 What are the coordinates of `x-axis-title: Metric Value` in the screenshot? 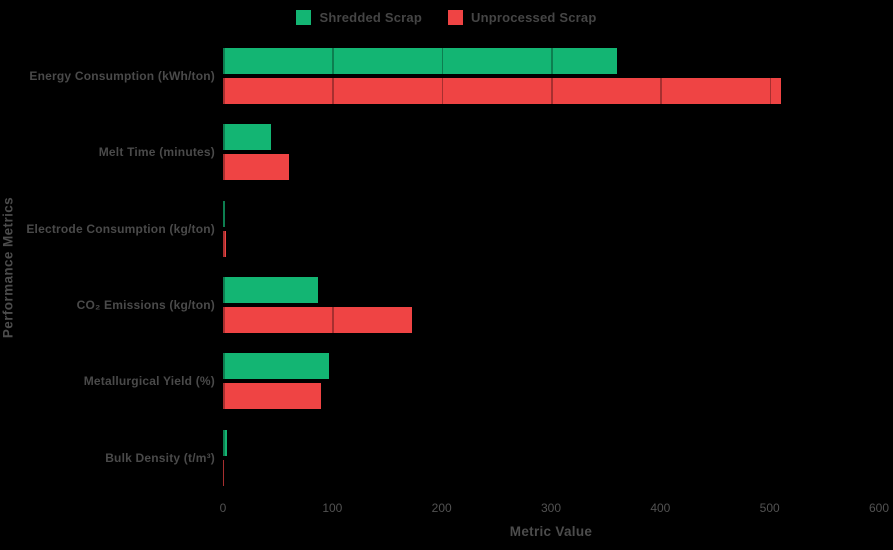 It's located at (551, 531).